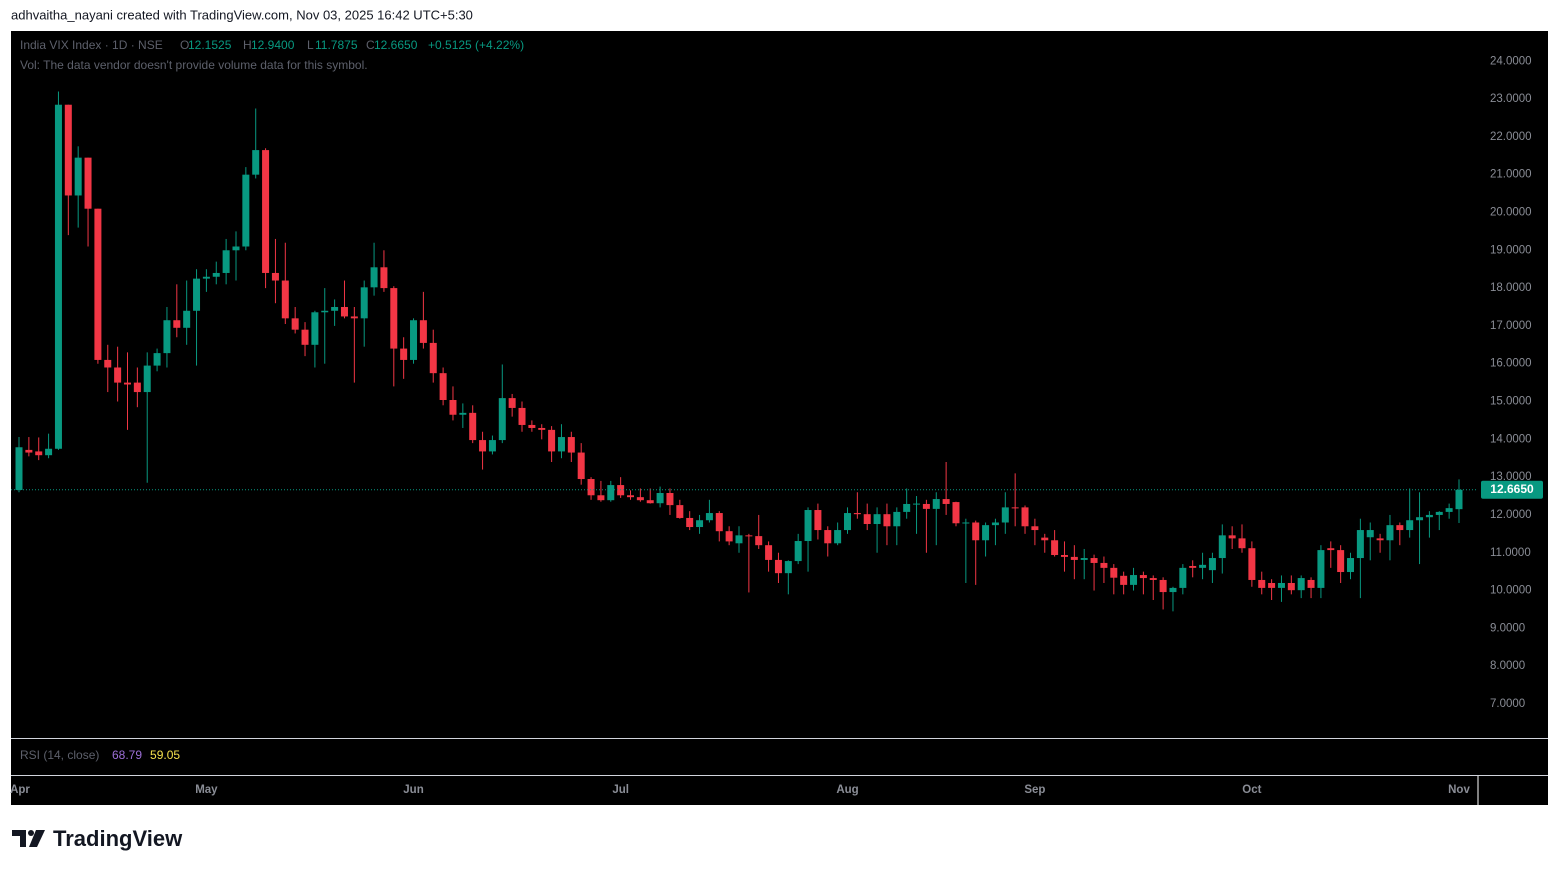 The width and height of the screenshot is (1559, 872). I want to click on y-tick-label: 14.0000, so click(1511, 439).